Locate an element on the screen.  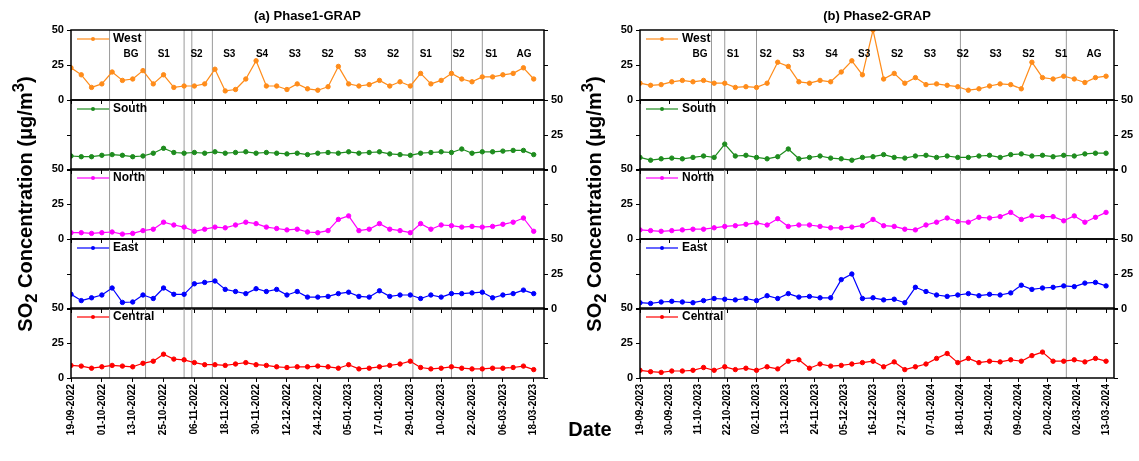
x-tick-label: 18-01-2024 is located at coordinates (960, 409).